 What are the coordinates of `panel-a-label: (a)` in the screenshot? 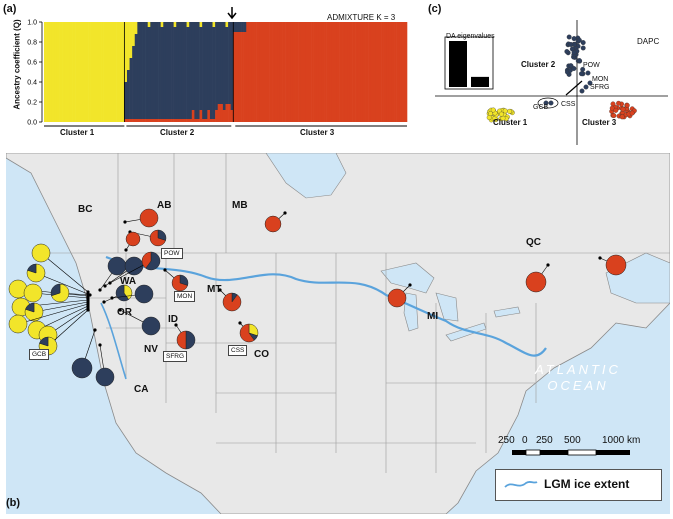 It's located at (10, 9).